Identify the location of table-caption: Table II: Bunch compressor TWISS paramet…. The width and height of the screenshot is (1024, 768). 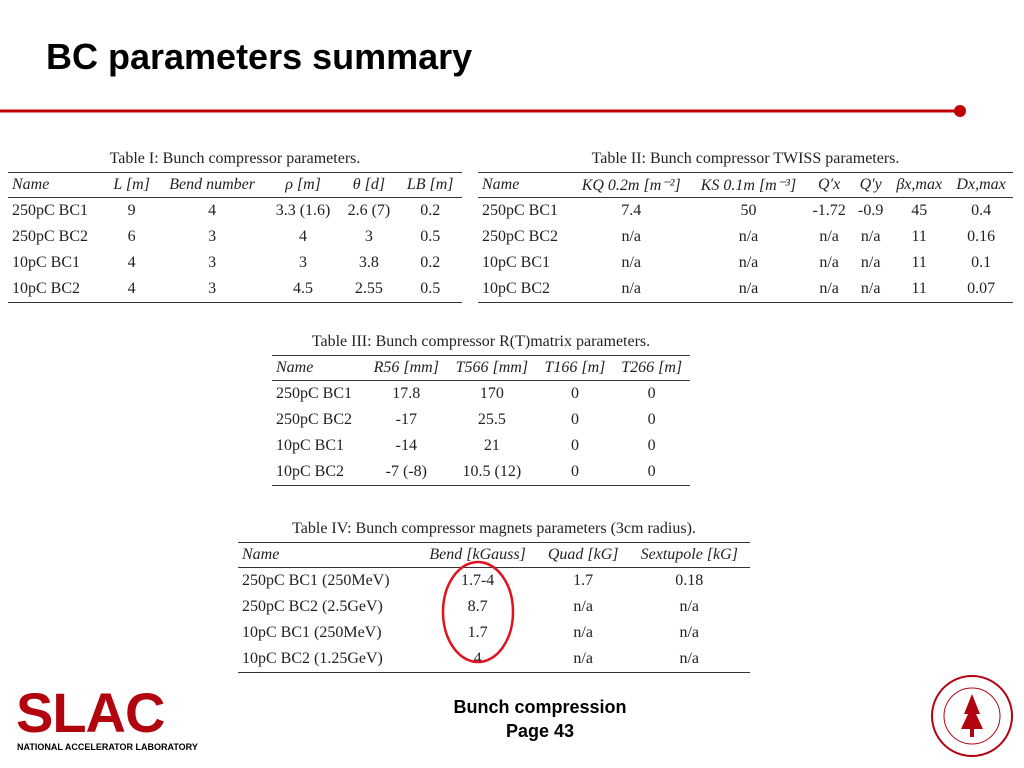
(745, 158).